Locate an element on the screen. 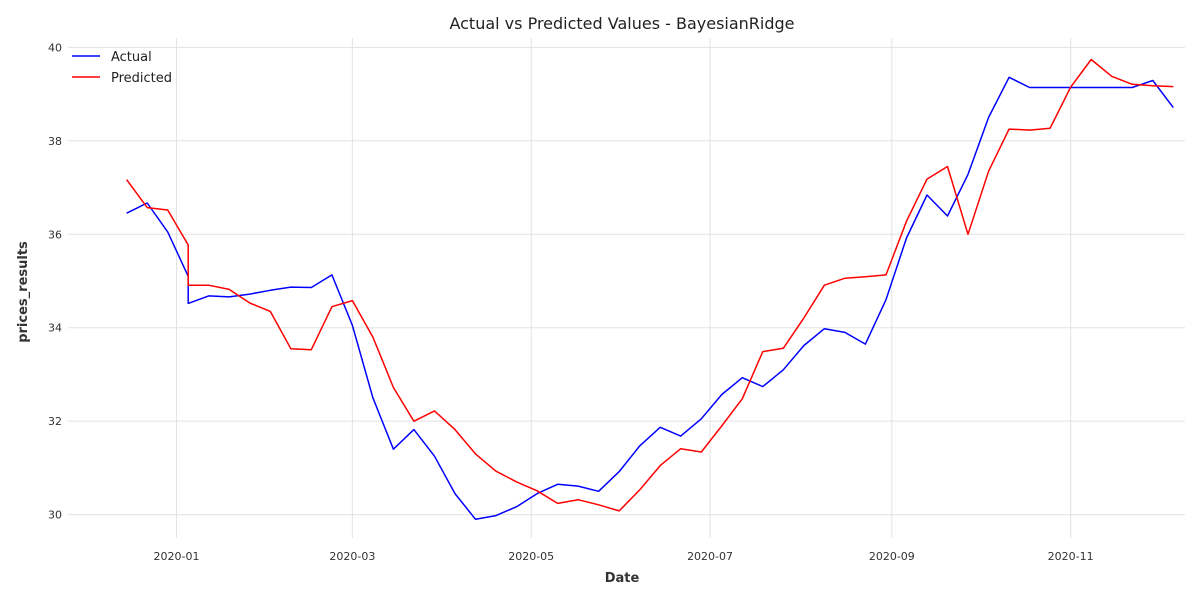  x-tick-label: 2020-05 is located at coordinates (531, 556).